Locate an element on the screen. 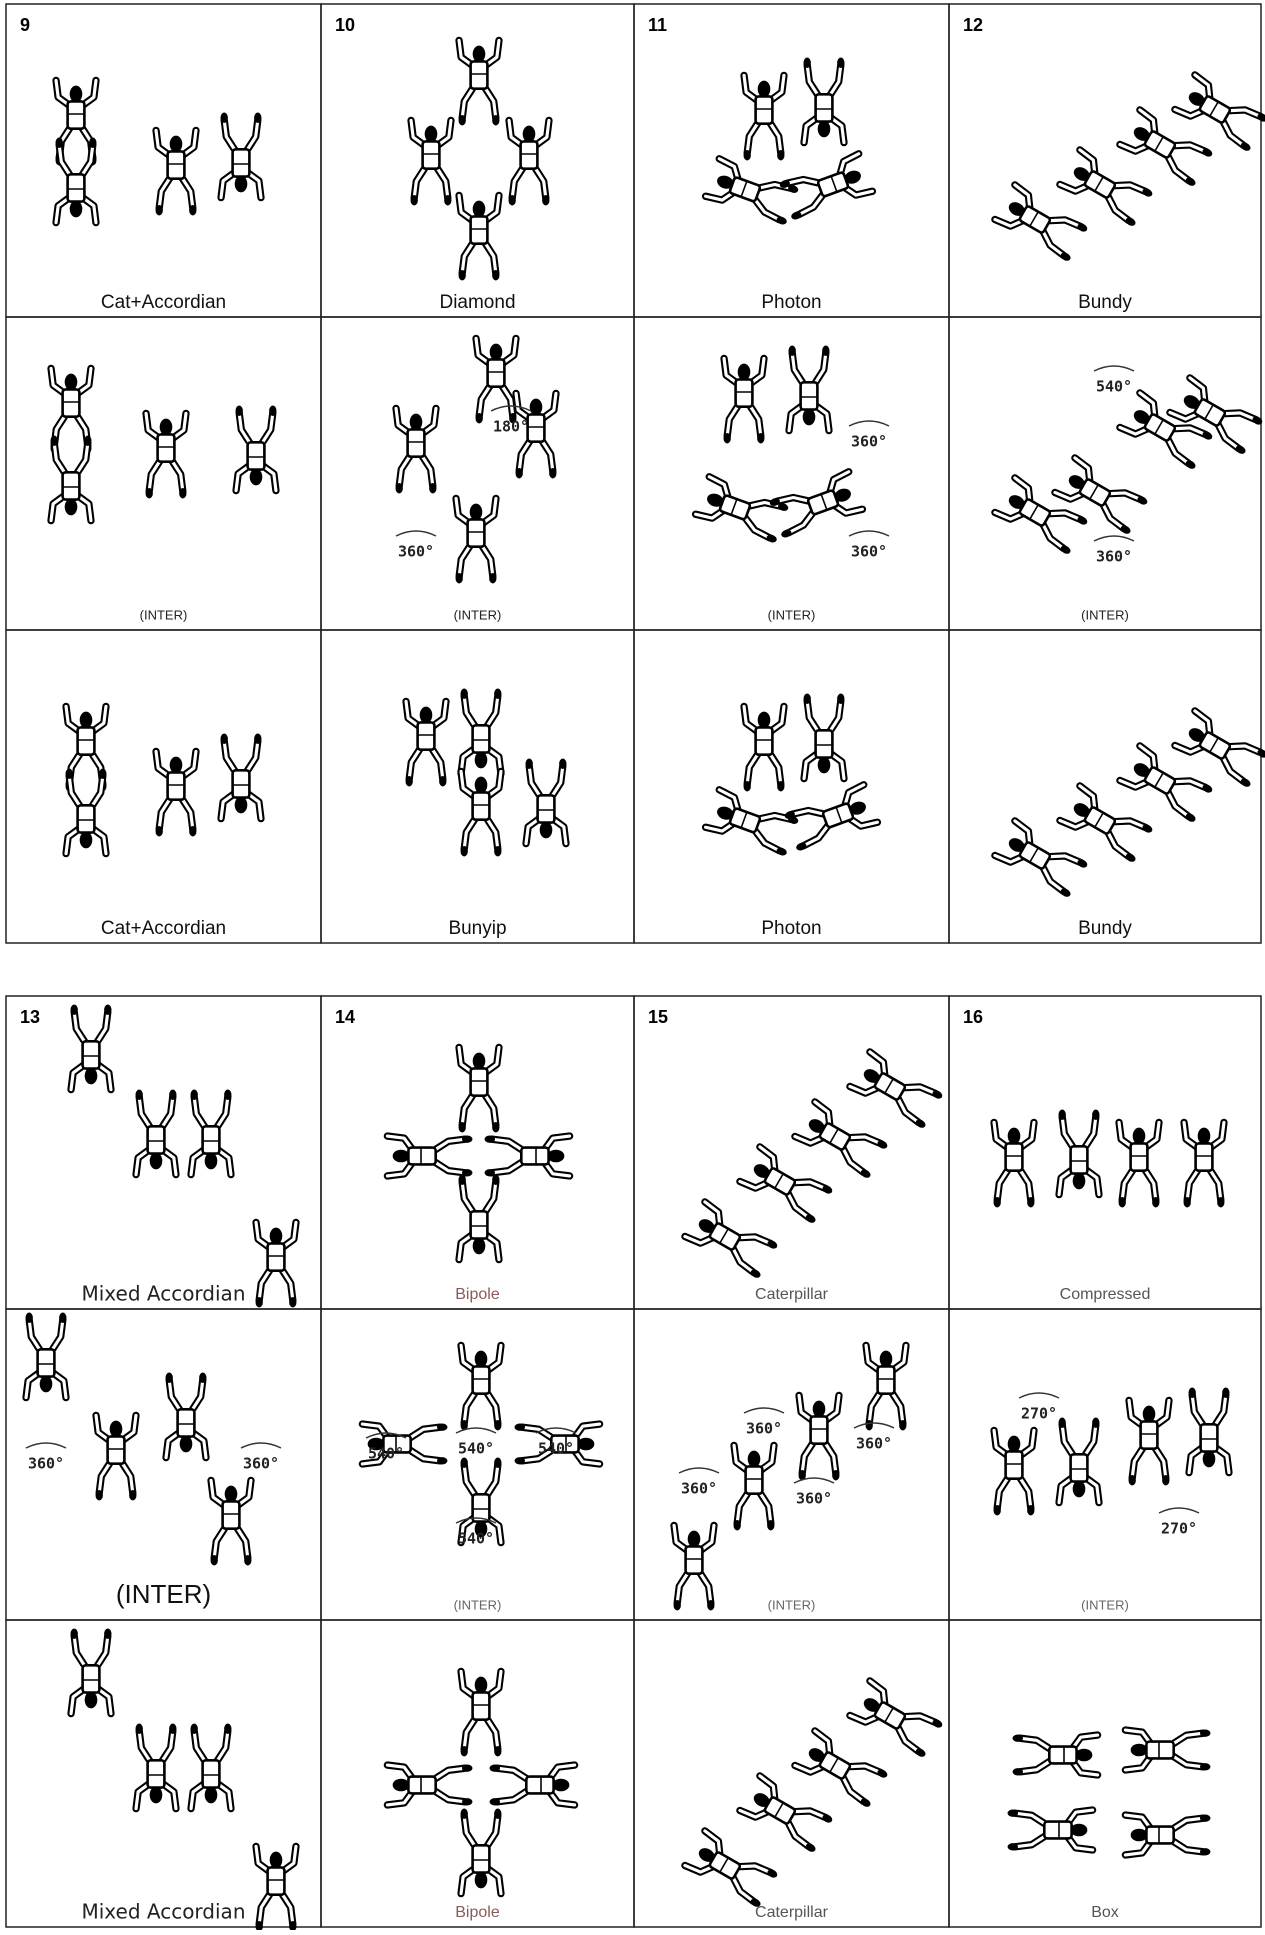 The image size is (1265, 1935). formation-cell: Cat+Accordian is located at coordinates (163, 786).